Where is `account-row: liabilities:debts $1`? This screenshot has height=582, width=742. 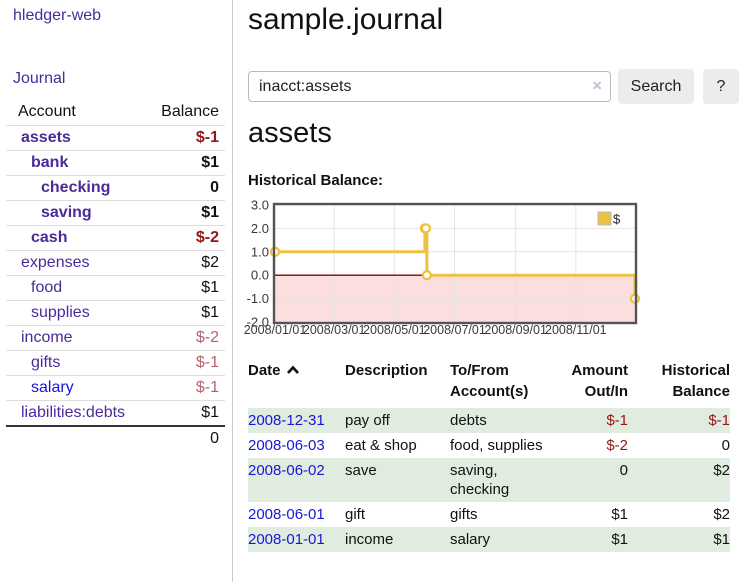
account-row: liabilities:debts $1 is located at coordinates (115, 413).